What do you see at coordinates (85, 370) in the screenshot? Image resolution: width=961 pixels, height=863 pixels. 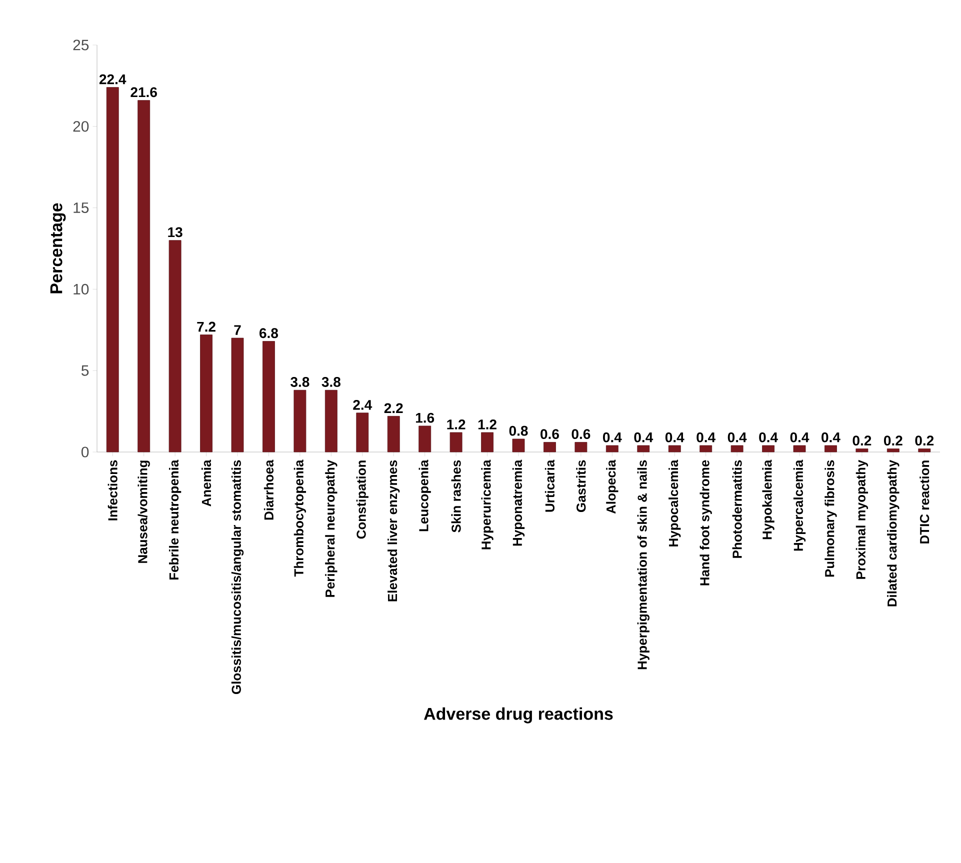 I see `y-tick-label: 5` at bounding box center [85, 370].